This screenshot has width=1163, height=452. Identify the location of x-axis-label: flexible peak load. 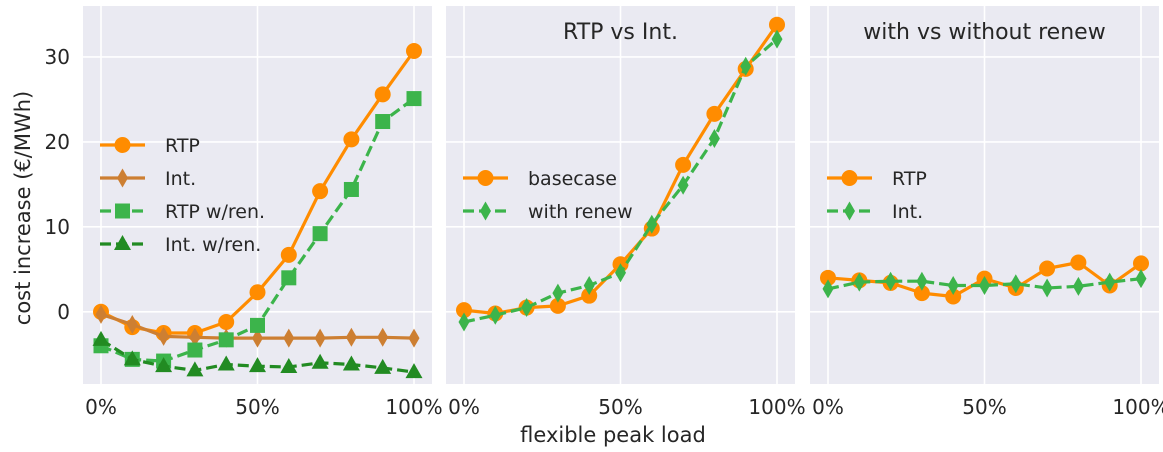
(613, 435).